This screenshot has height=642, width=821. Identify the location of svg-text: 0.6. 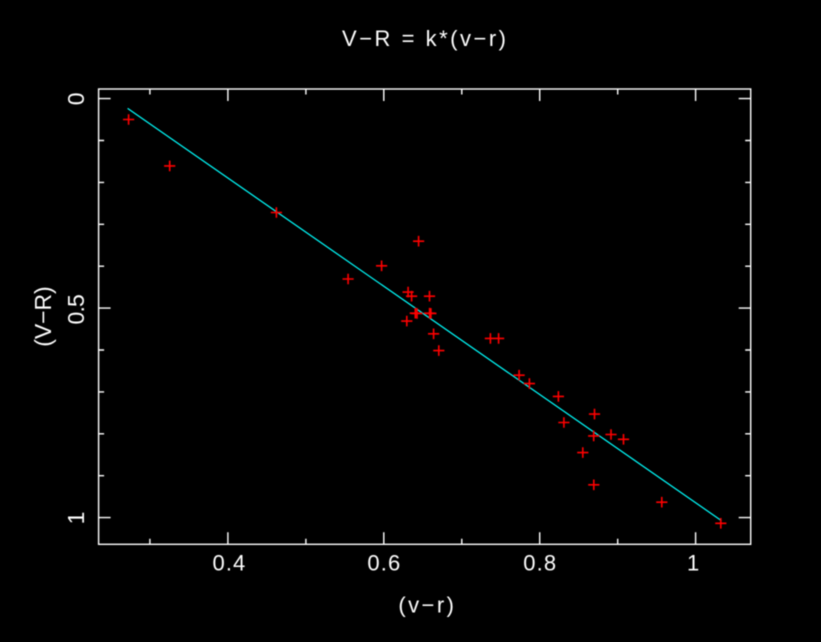
(383, 563).